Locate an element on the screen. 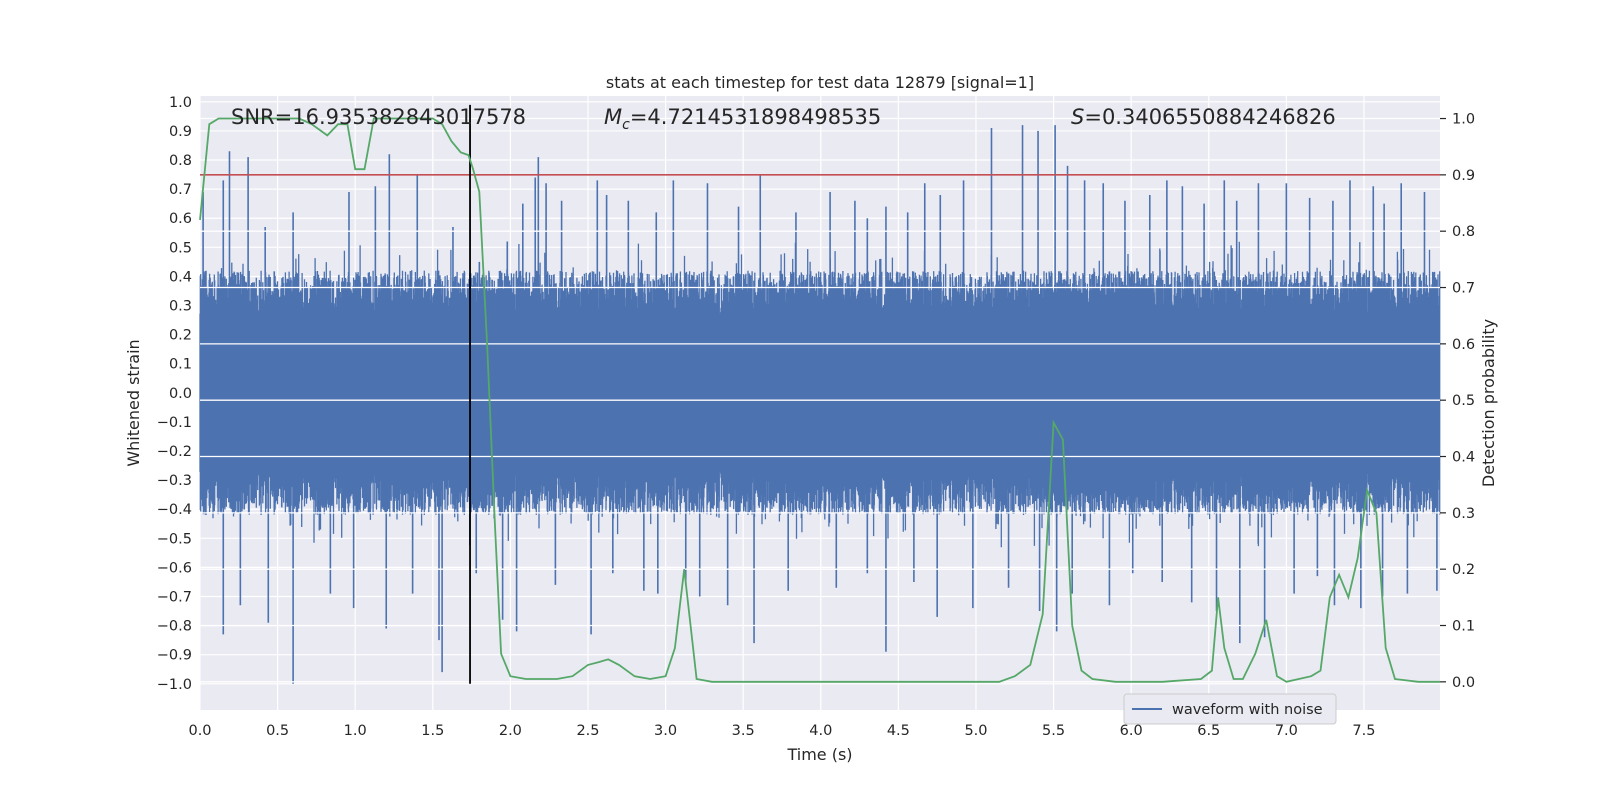 Image resolution: width=1600 pixels, height=800 pixels. y-tick-label: 0.3 is located at coordinates (180, 307).